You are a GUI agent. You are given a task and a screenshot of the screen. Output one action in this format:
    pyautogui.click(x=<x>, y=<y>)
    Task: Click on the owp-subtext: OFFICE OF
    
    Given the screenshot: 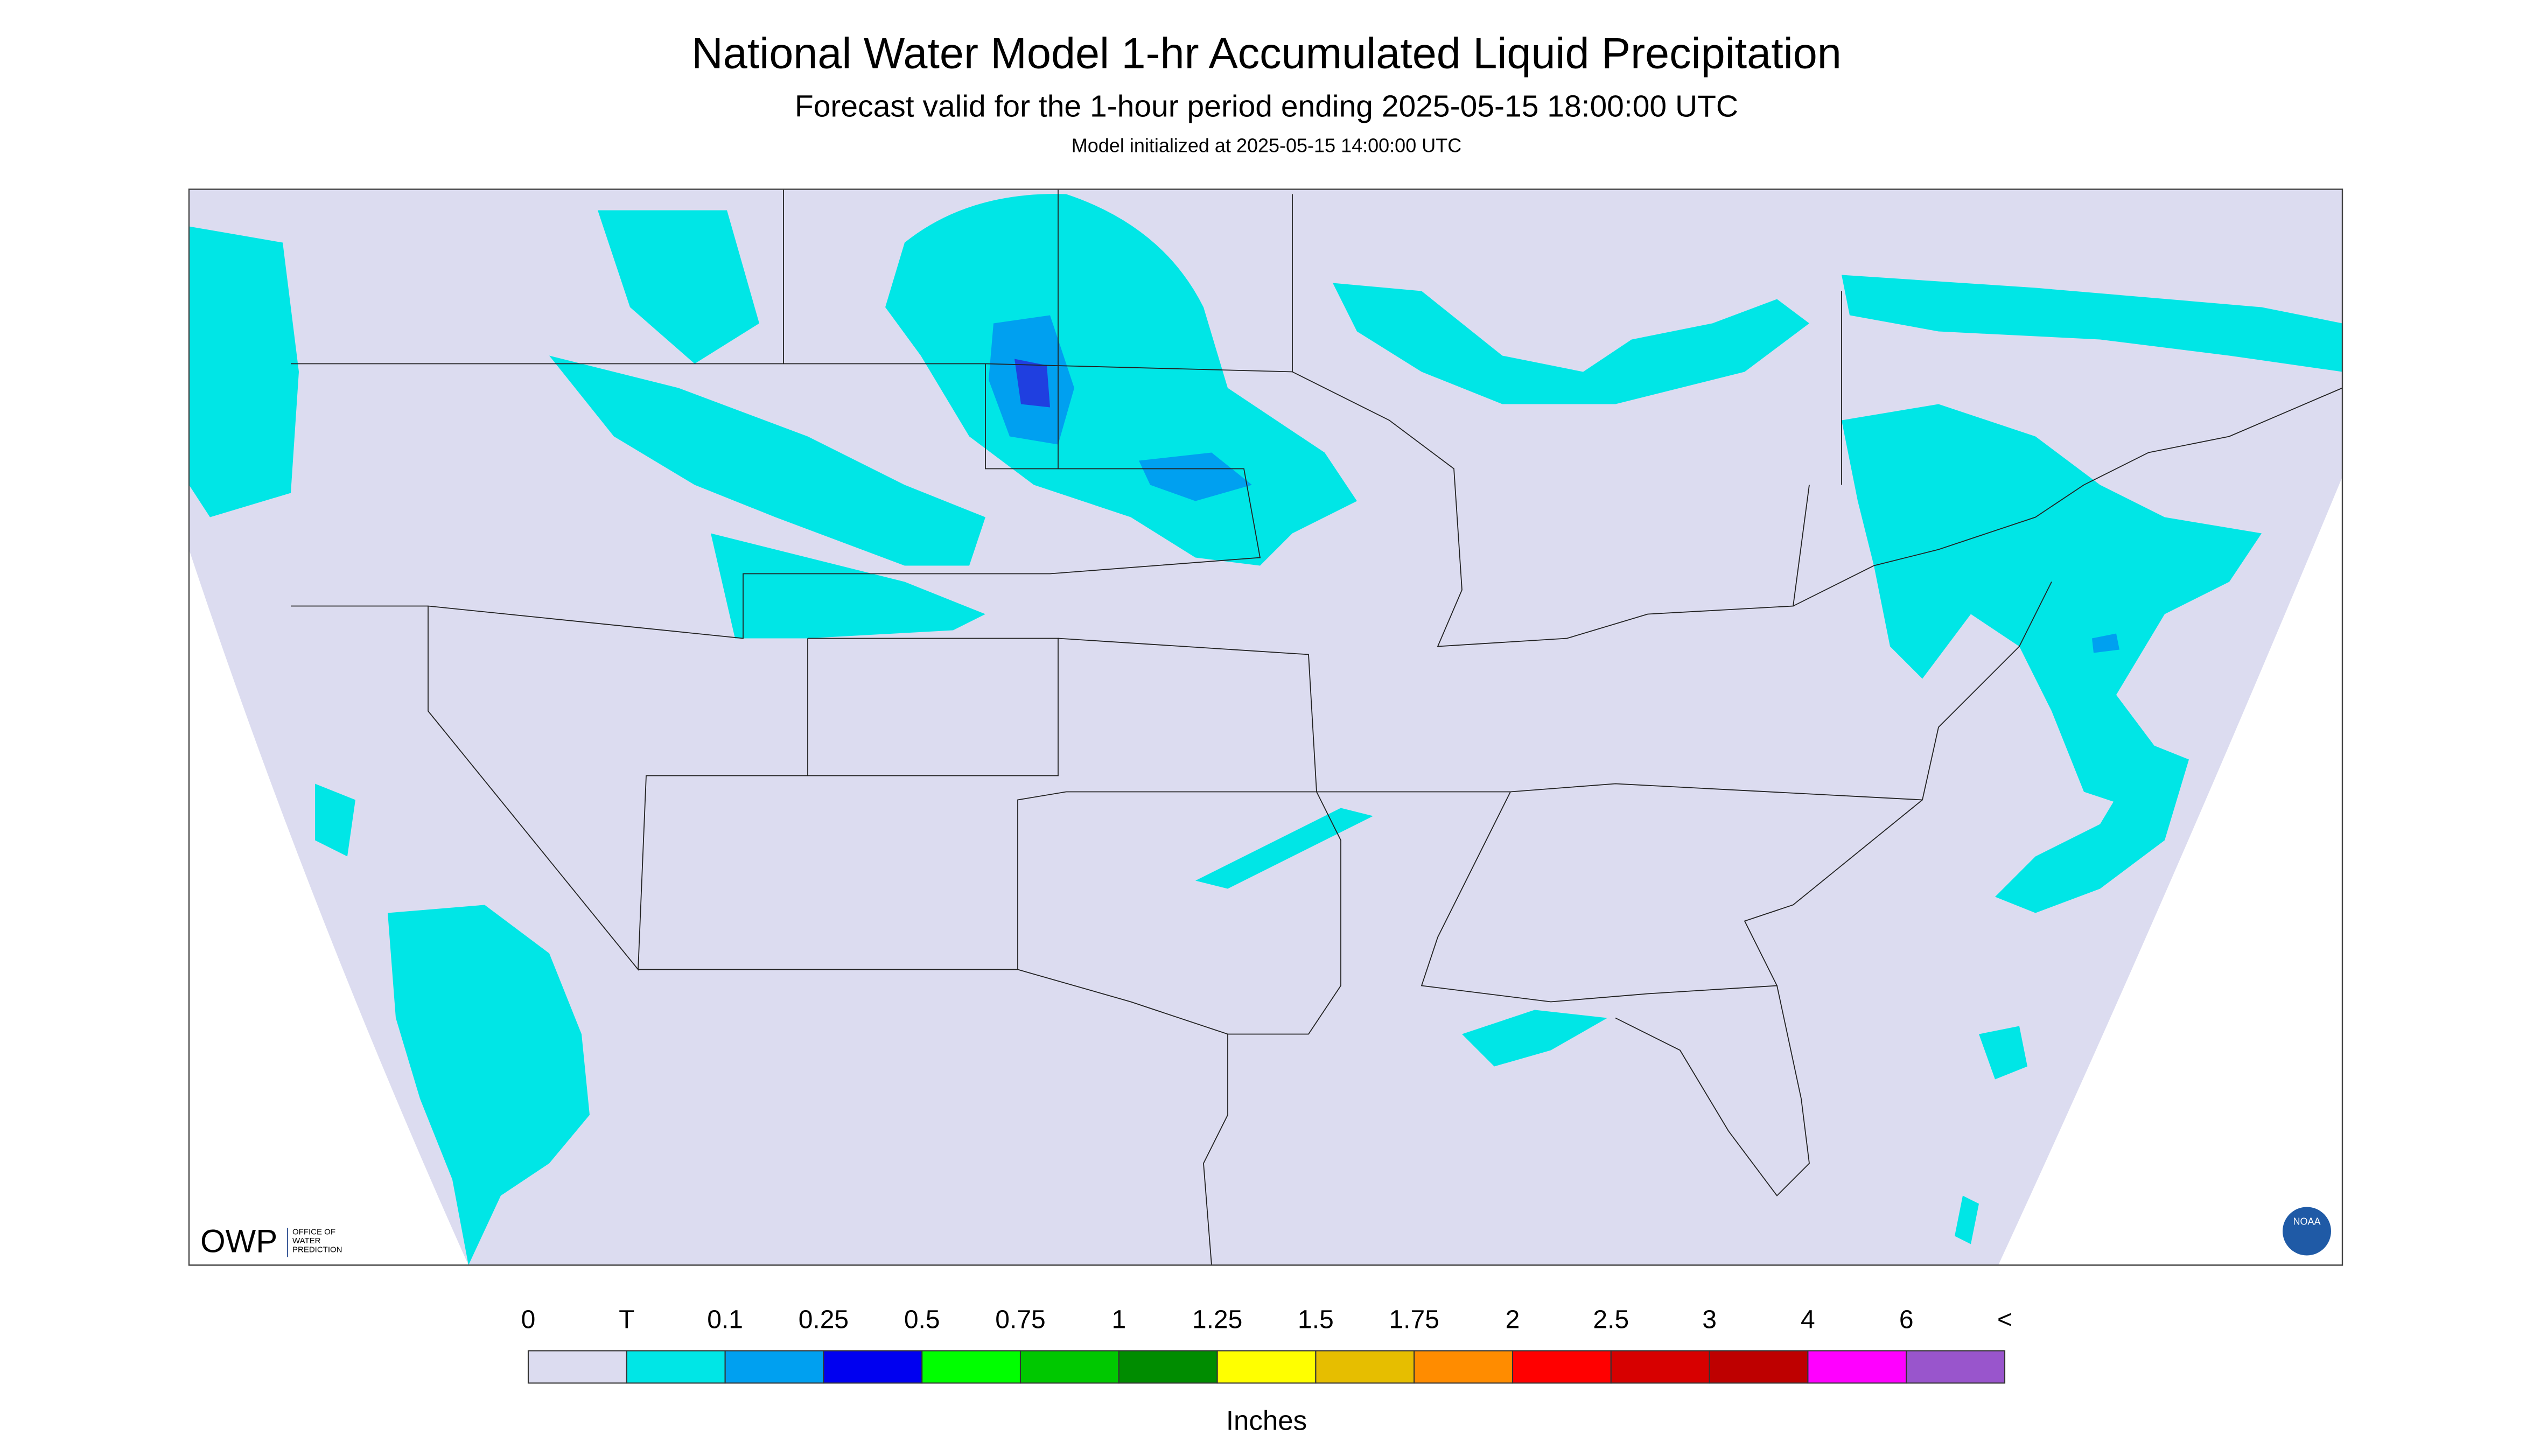 What is the action you would take?
    pyautogui.click(x=314, y=1232)
    